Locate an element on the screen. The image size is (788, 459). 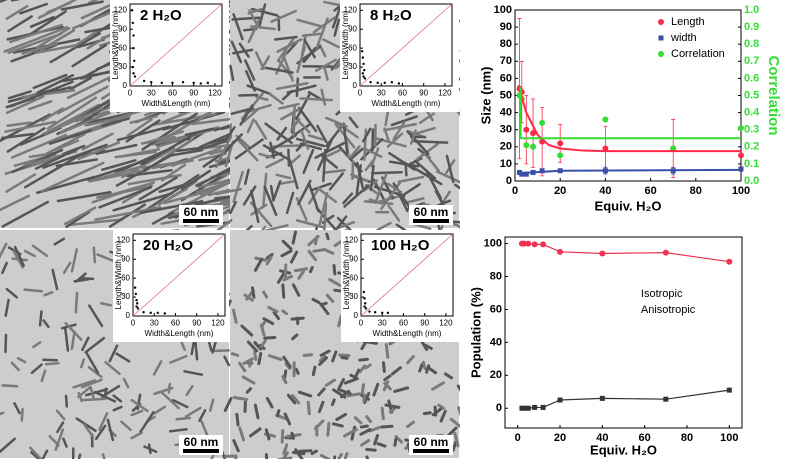
x-axis-label: Width&Length (nm) is located at coordinates (176, 103).